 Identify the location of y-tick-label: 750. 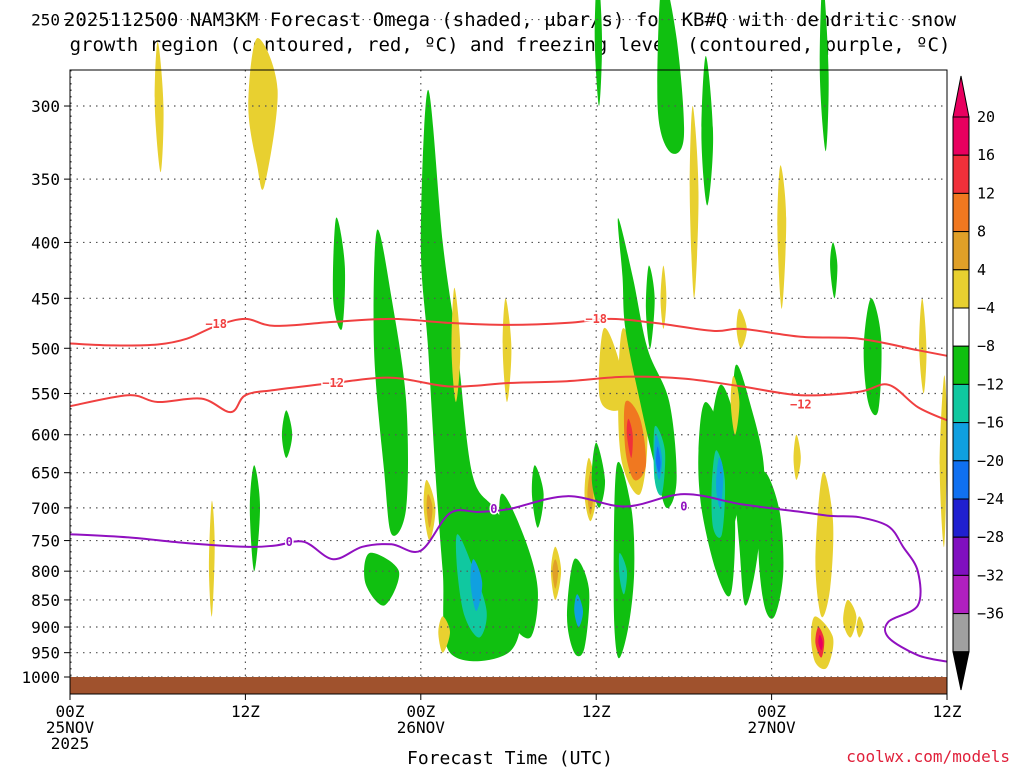
(45, 541).